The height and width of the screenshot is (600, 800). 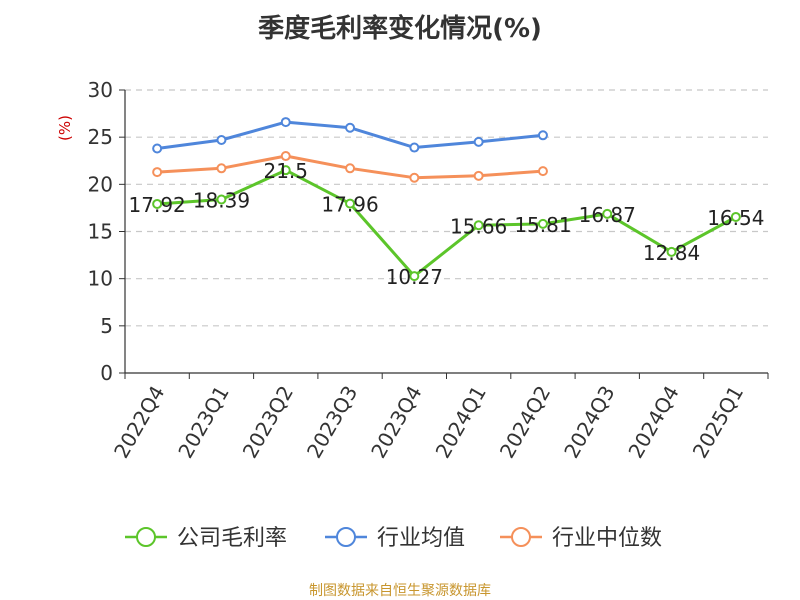 What do you see at coordinates (106, 373) in the screenshot?
I see `y-tick-label: 0` at bounding box center [106, 373].